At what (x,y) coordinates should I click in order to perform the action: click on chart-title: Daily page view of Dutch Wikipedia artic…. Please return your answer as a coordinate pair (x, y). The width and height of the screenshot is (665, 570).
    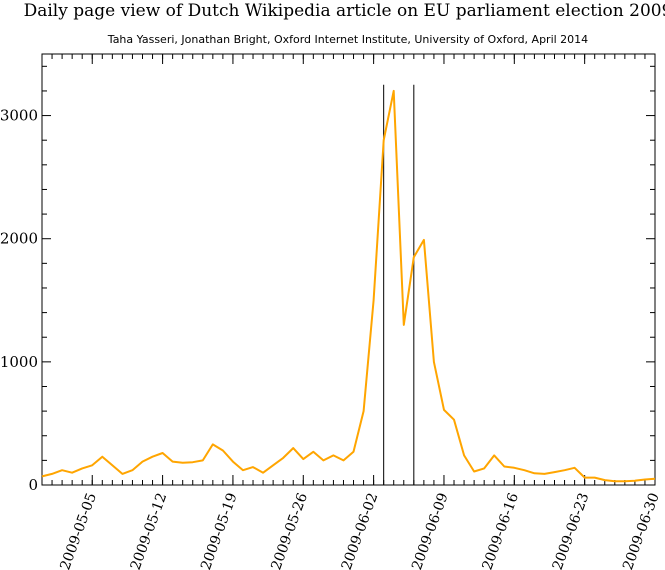
    Looking at the image, I should click on (344, 11).